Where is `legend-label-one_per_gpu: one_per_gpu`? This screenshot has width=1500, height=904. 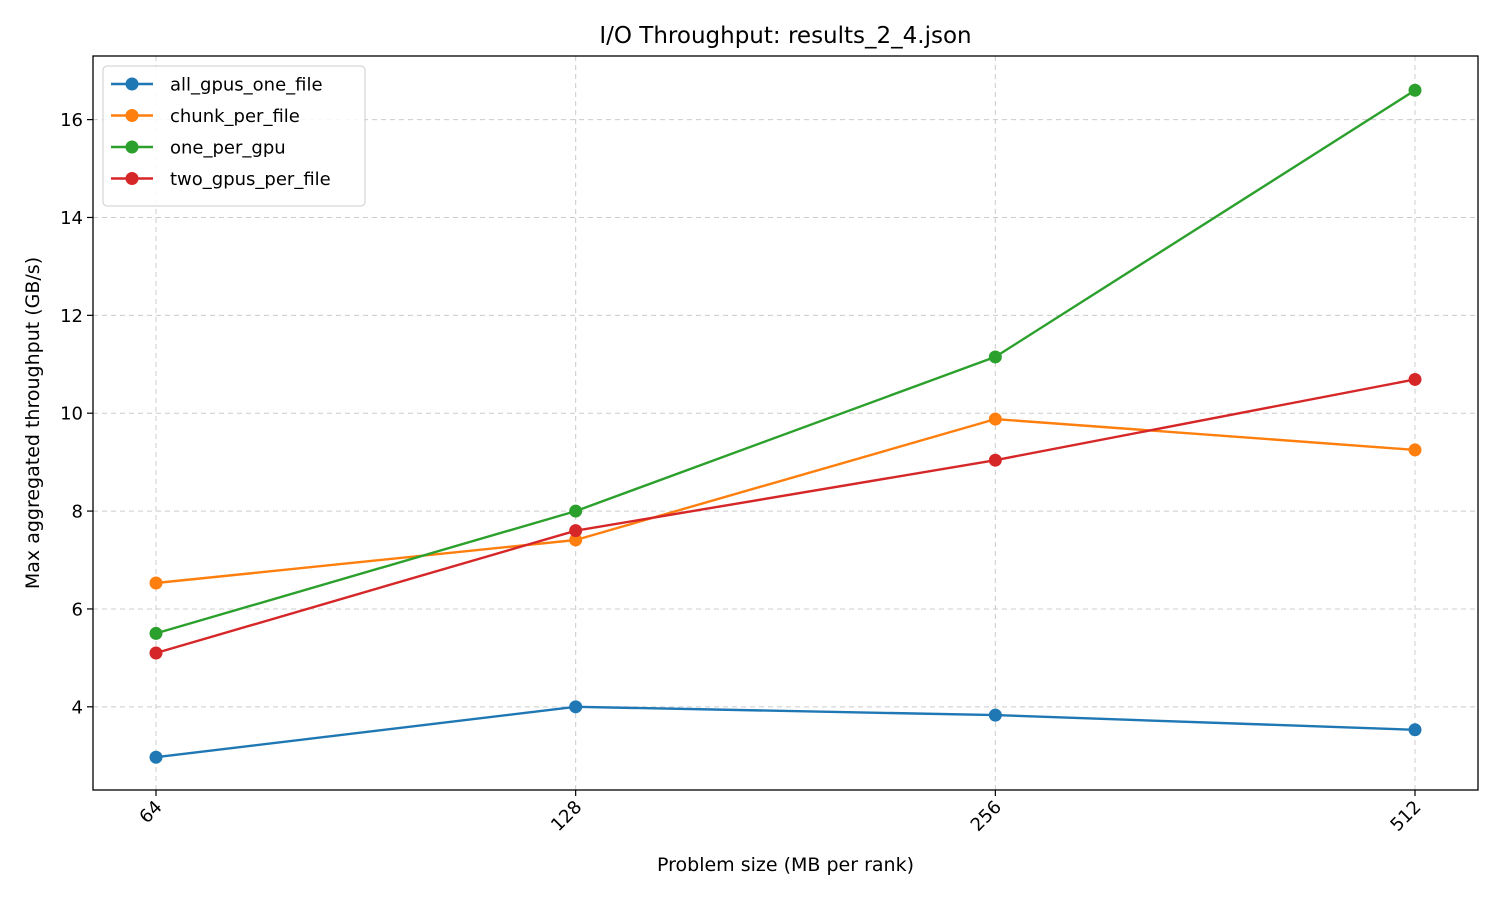
legend-label-one_per_gpu: one_per_gpu is located at coordinates (228, 148).